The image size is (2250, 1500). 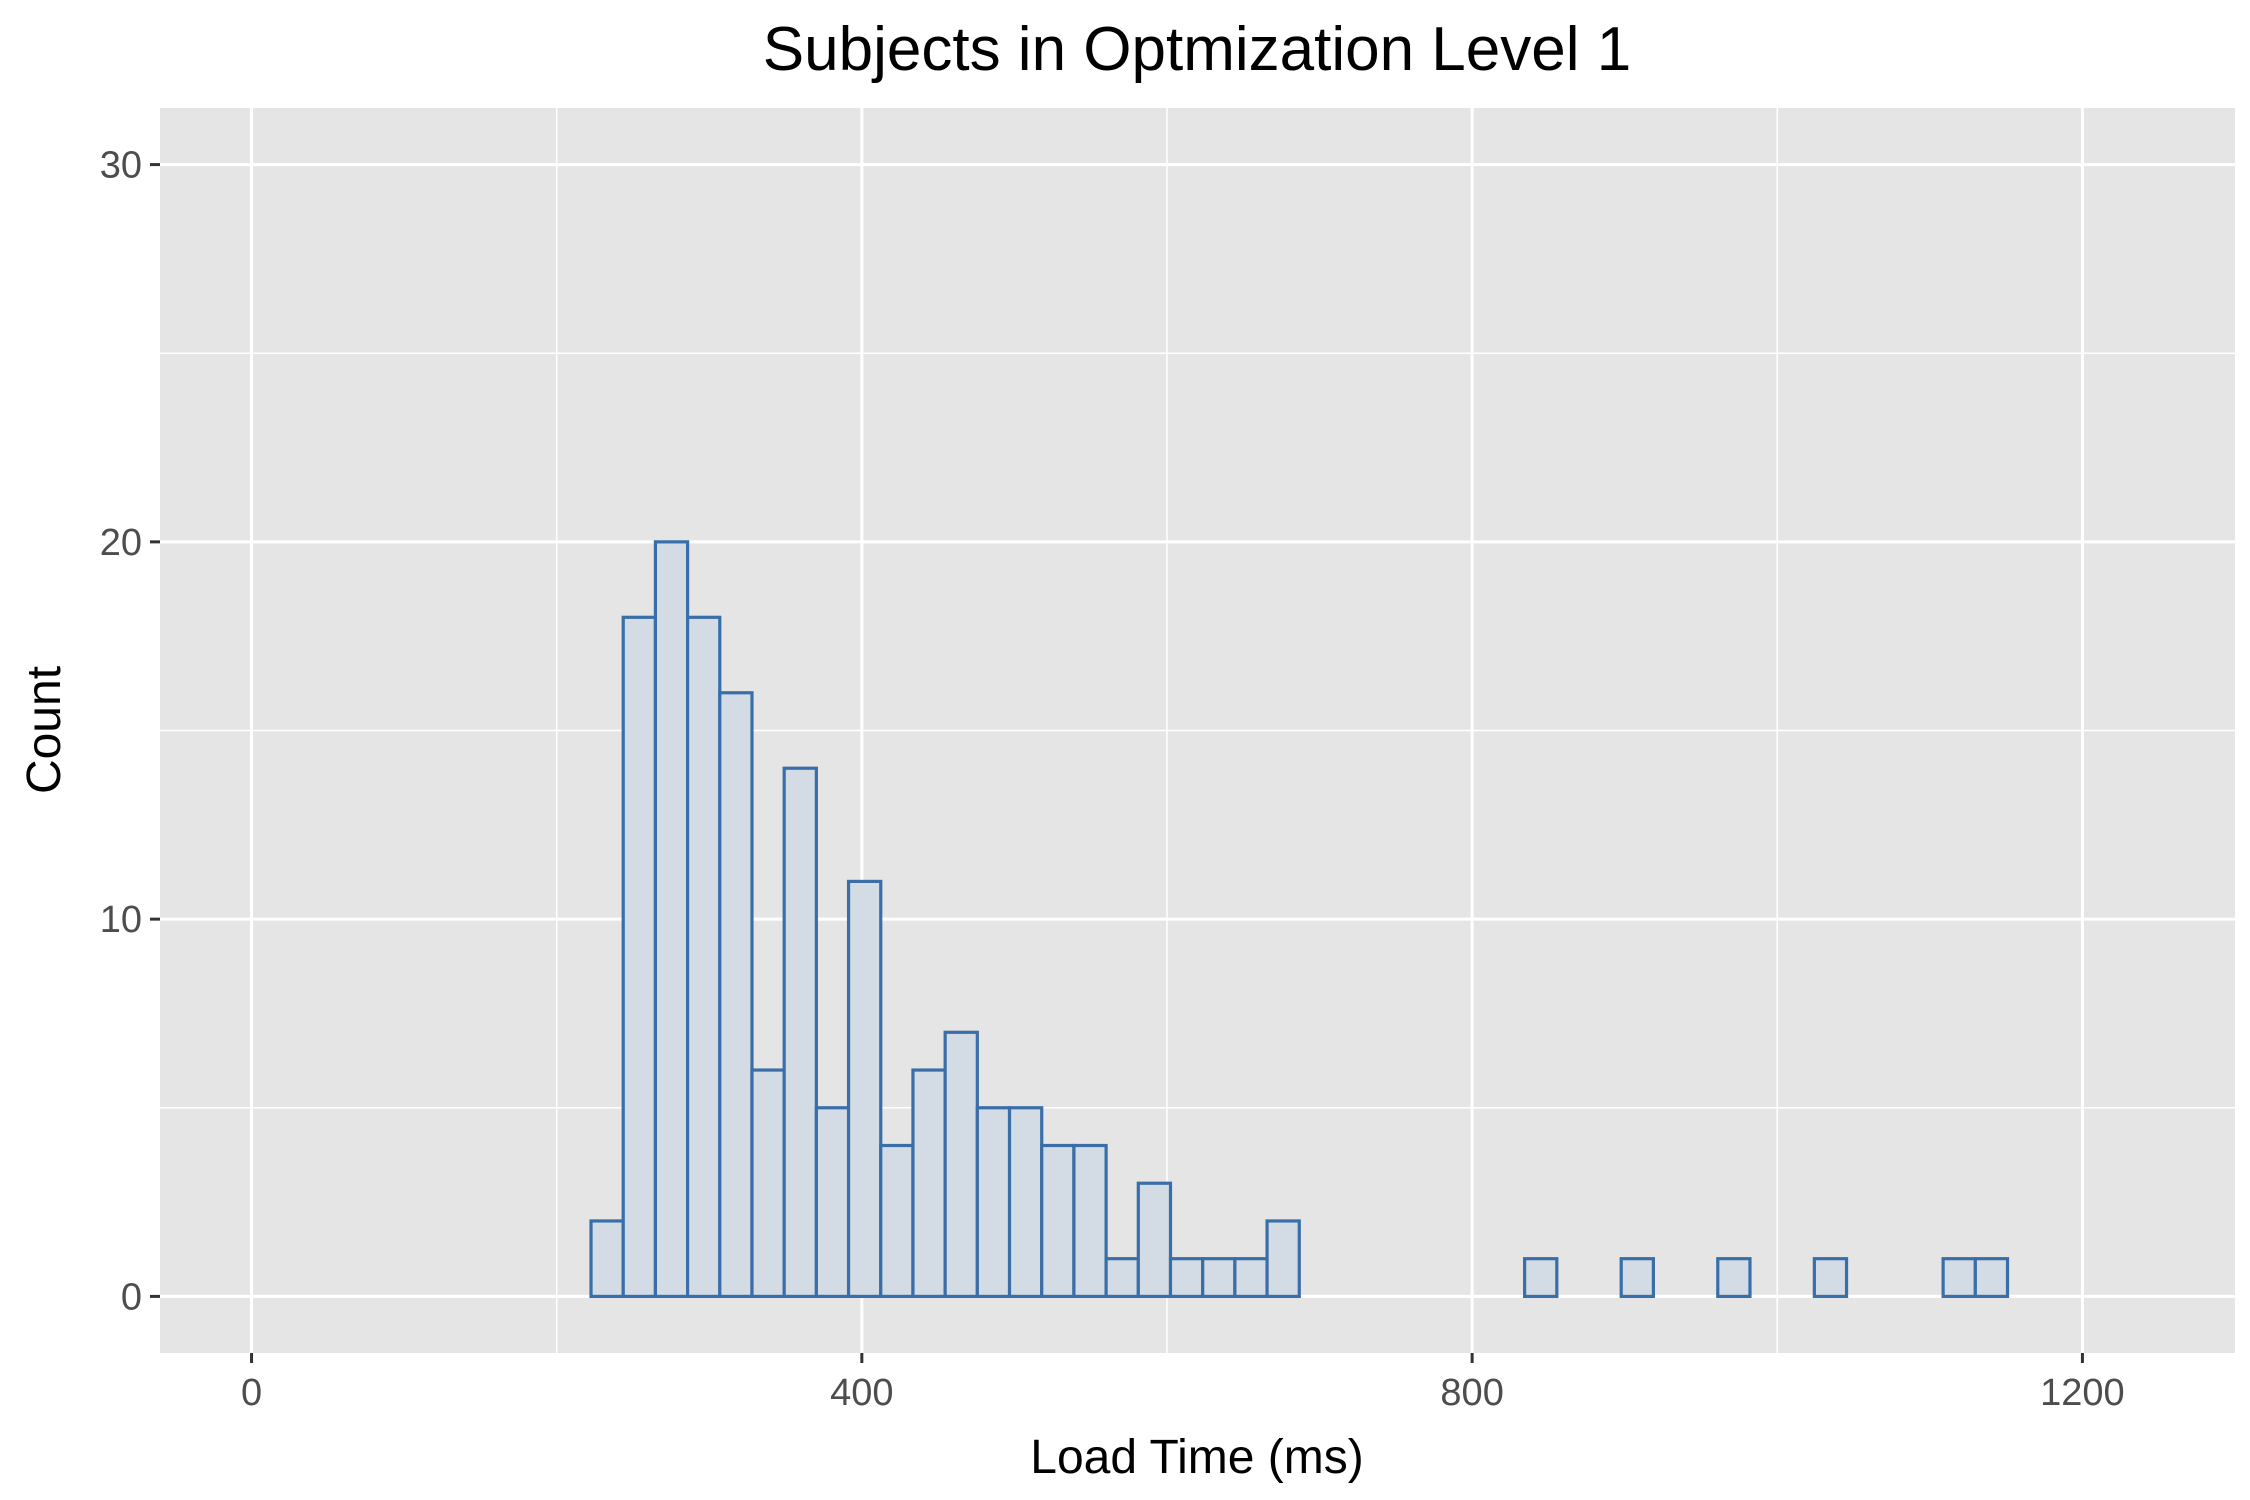 What do you see at coordinates (131, 1297) in the screenshot?
I see `y-tick-label: 0` at bounding box center [131, 1297].